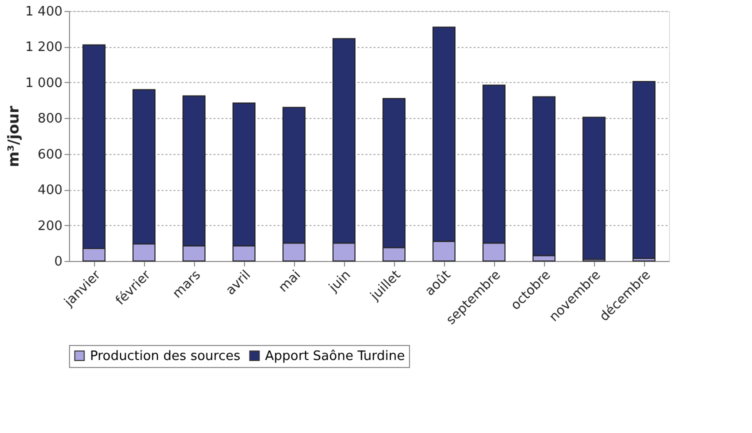 Image resolution: width=752 pixels, height=433 pixels. Describe the element at coordinates (58, 262) in the screenshot. I see `y-tick-label: 0` at that location.